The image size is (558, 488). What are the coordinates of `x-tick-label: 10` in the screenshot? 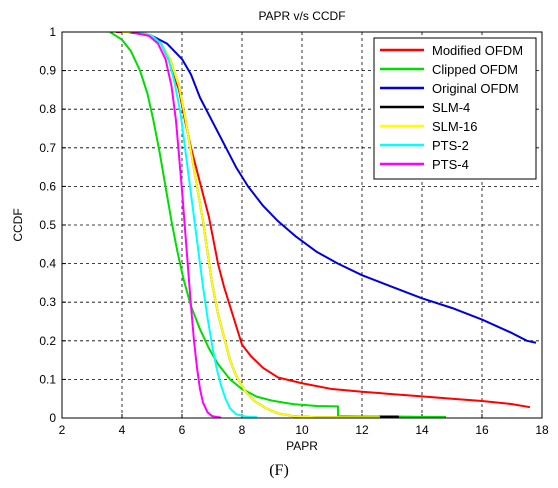 It's located at (302, 430).